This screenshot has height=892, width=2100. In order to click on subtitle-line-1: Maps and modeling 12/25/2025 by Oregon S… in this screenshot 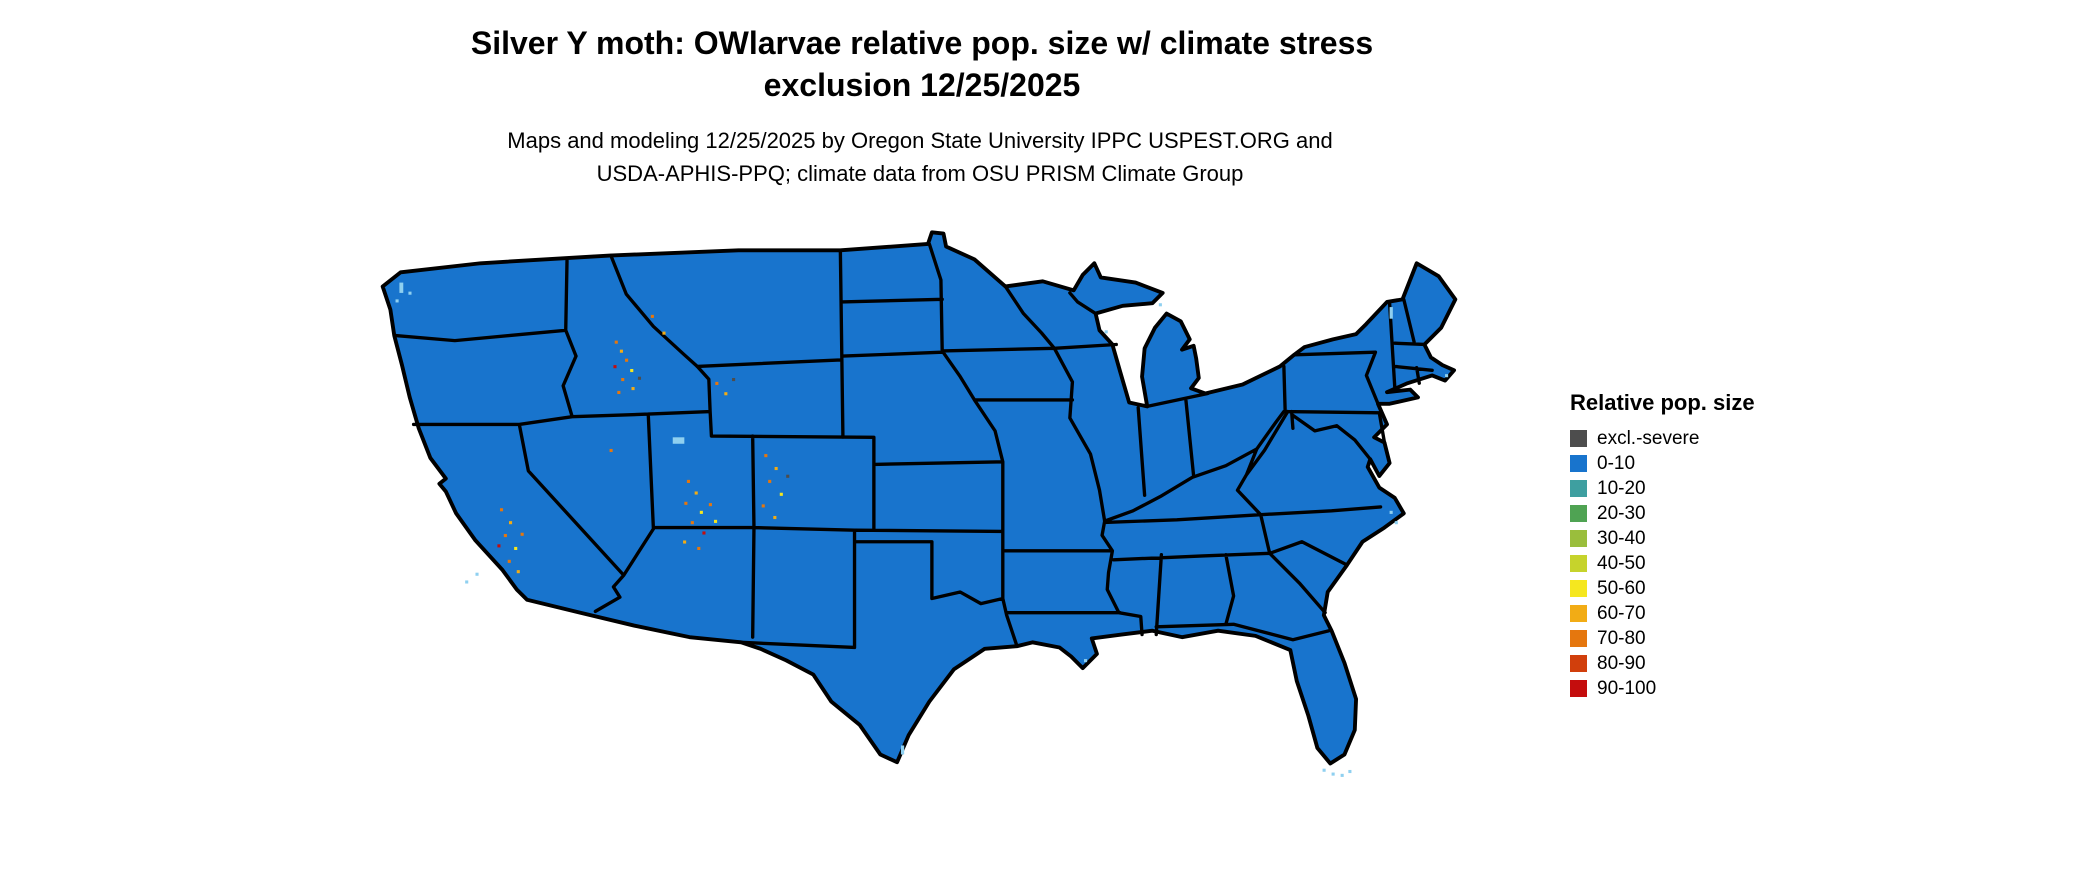, I will do `click(920, 140)`.